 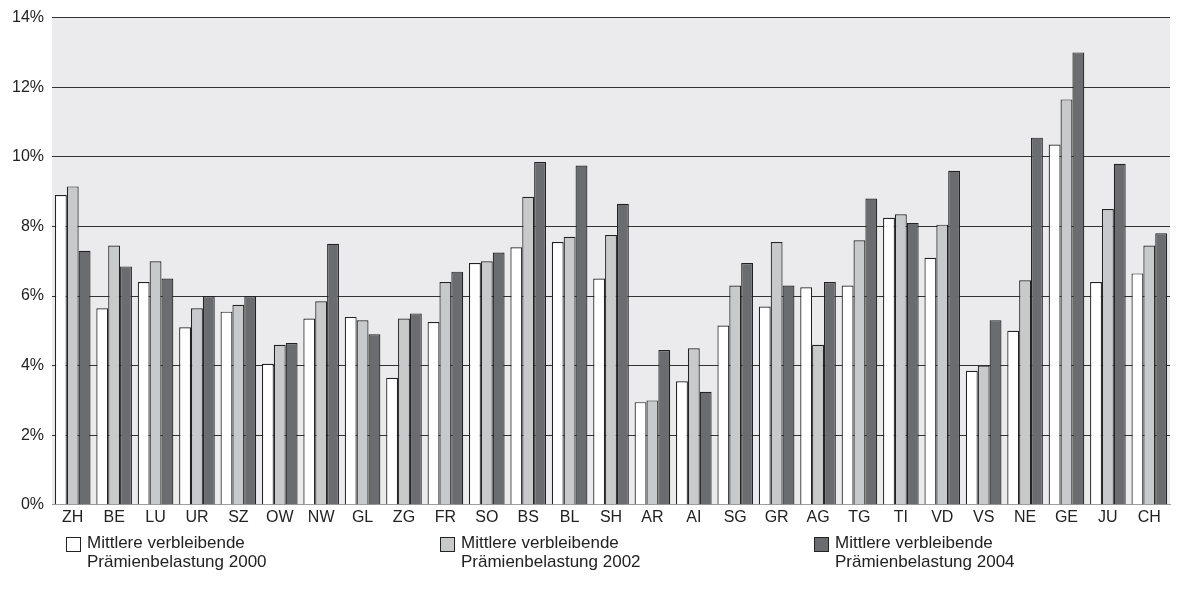 I want to click on x-tick-label: UR, so click(x=197, y=516).